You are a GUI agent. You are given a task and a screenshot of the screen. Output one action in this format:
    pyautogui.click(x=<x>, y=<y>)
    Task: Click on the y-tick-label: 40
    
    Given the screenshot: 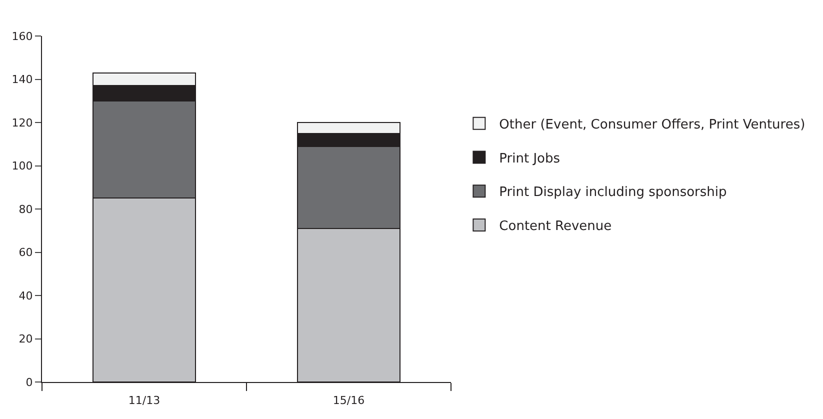 What is the action you would take?
    pyautogui.click(x=25, y=295)
    